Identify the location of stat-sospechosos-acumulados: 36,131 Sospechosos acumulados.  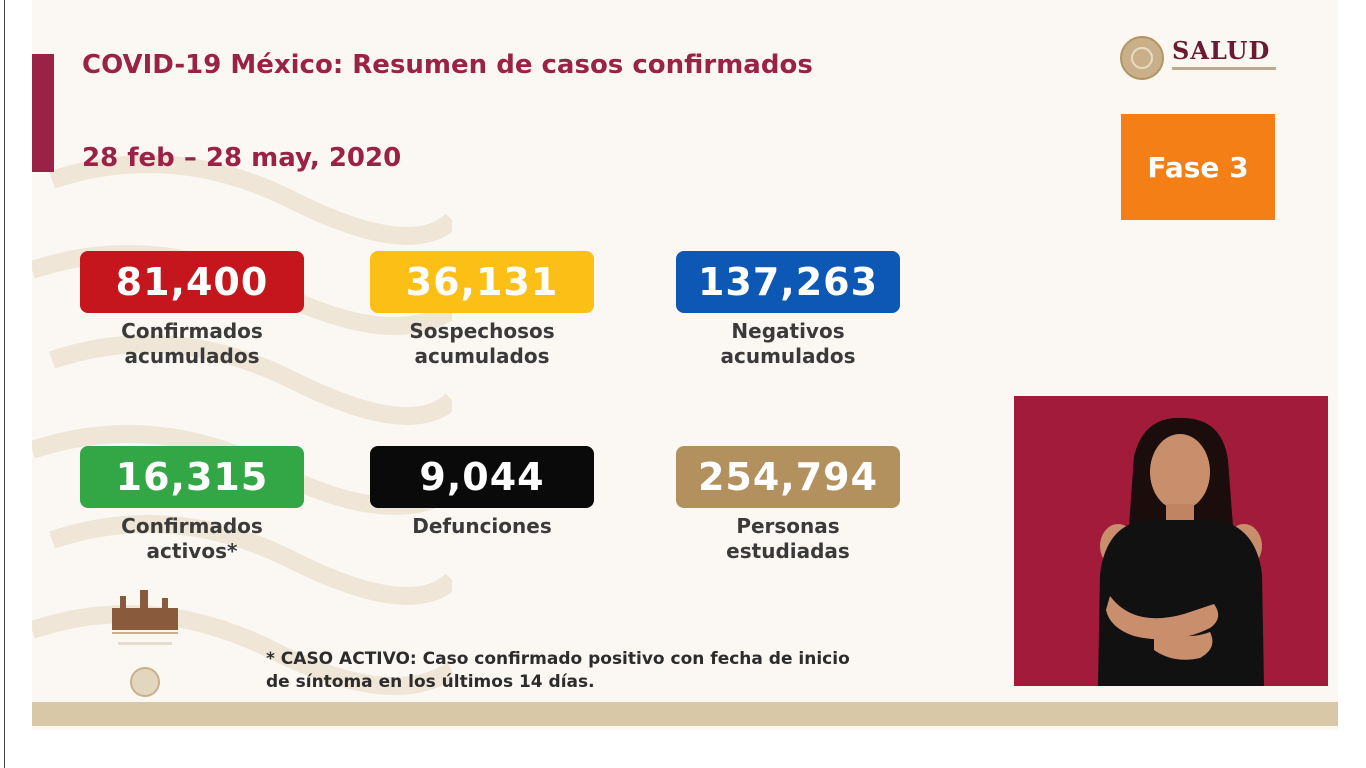
(482, 310).